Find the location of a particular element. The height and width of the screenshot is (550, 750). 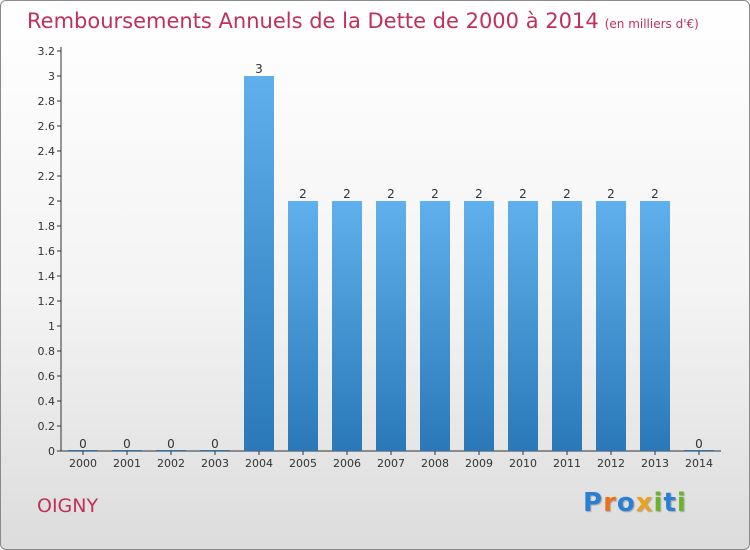

y-tick-label: 0.8 is located at coordinates (47, 351).